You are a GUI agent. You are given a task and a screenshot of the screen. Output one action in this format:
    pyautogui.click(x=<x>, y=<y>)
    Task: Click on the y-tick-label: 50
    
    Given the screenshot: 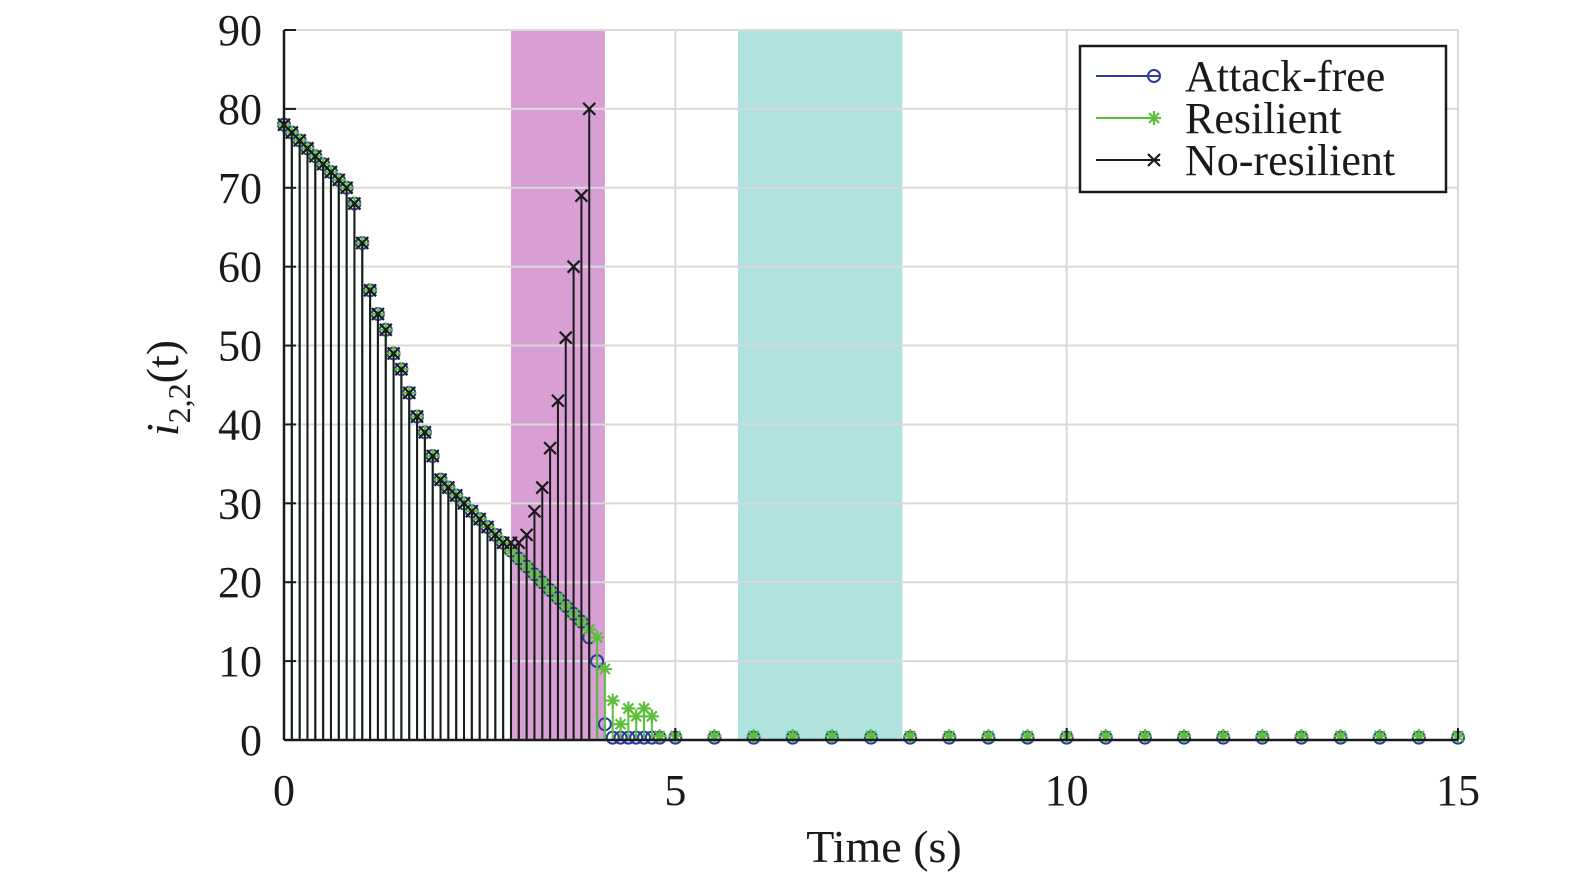 What is the action you would take?
    pyautogui.click(x=240, y=346)
    